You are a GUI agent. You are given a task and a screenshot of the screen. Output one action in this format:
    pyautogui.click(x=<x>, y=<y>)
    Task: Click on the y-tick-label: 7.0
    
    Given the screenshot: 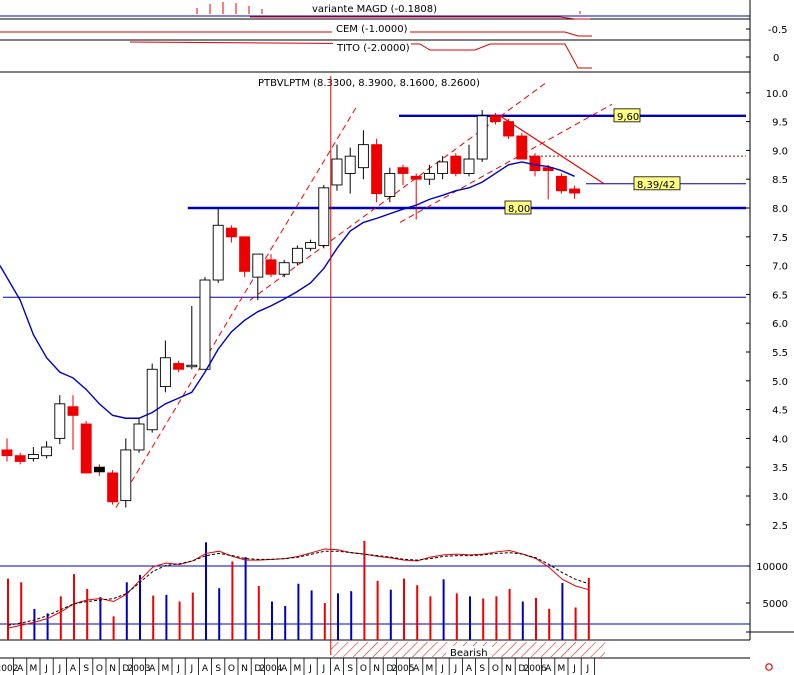 What is the action you would take?
    pyautogui.click(x=780, y=267)
    